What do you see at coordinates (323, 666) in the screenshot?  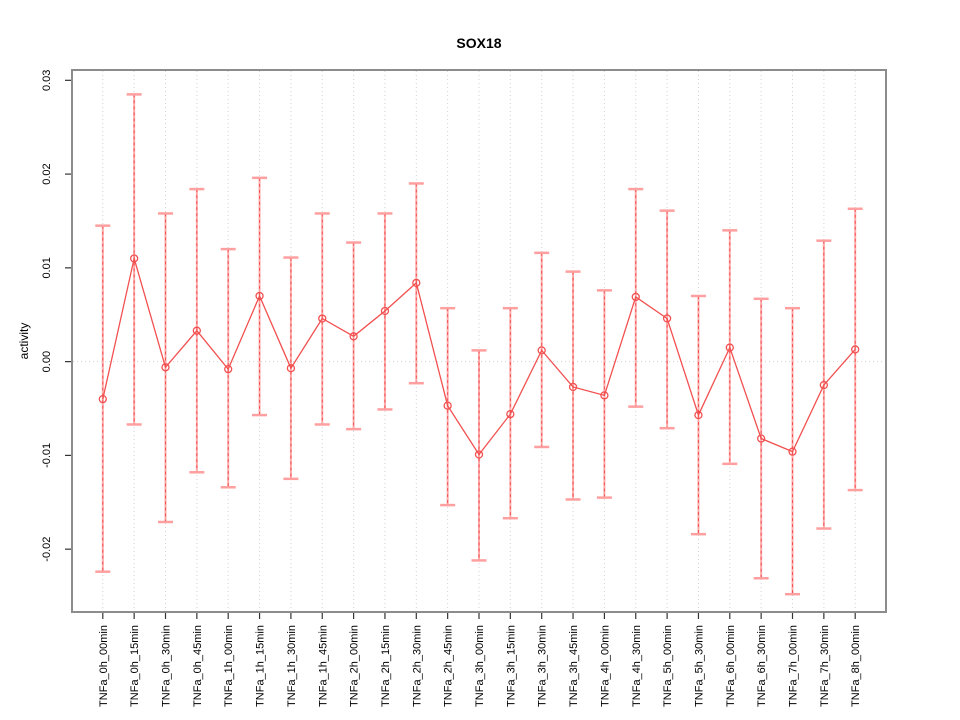 I see `x-tick-label: TNFa_1h_45min` at bounding box center [323, 666].